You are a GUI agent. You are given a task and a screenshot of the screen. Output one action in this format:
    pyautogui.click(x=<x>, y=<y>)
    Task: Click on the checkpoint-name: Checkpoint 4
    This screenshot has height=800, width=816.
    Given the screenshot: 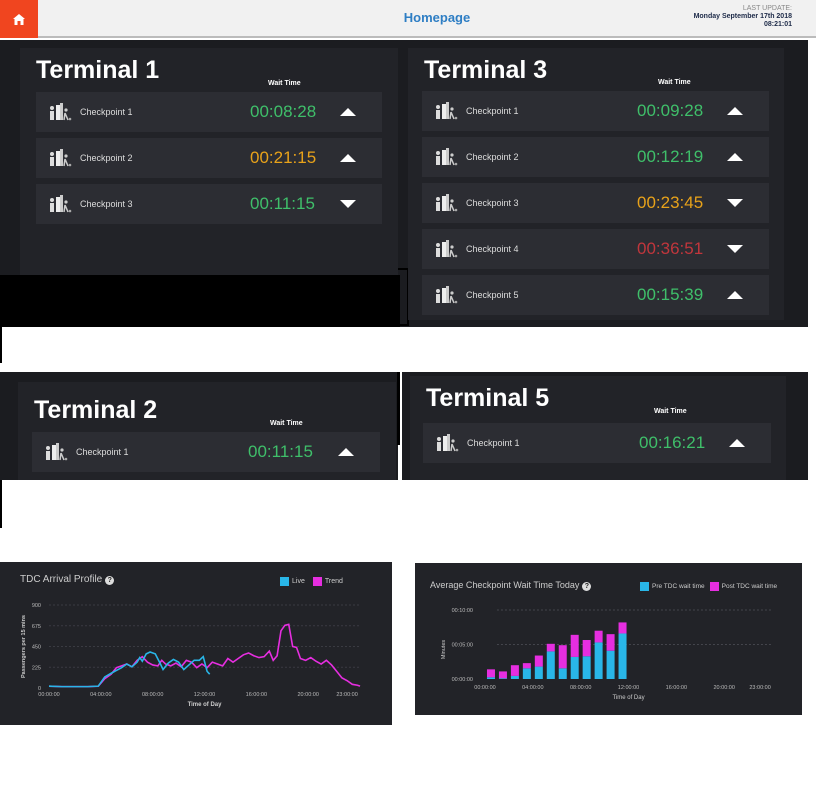 What is the action you would take?
    pyautogui.click(x=492, y=249)
    